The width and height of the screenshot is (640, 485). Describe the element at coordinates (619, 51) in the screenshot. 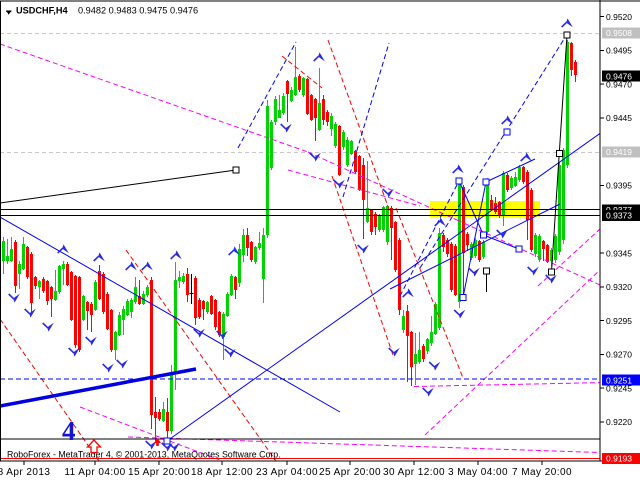

I see `svg-text: 0.9495` at that location.